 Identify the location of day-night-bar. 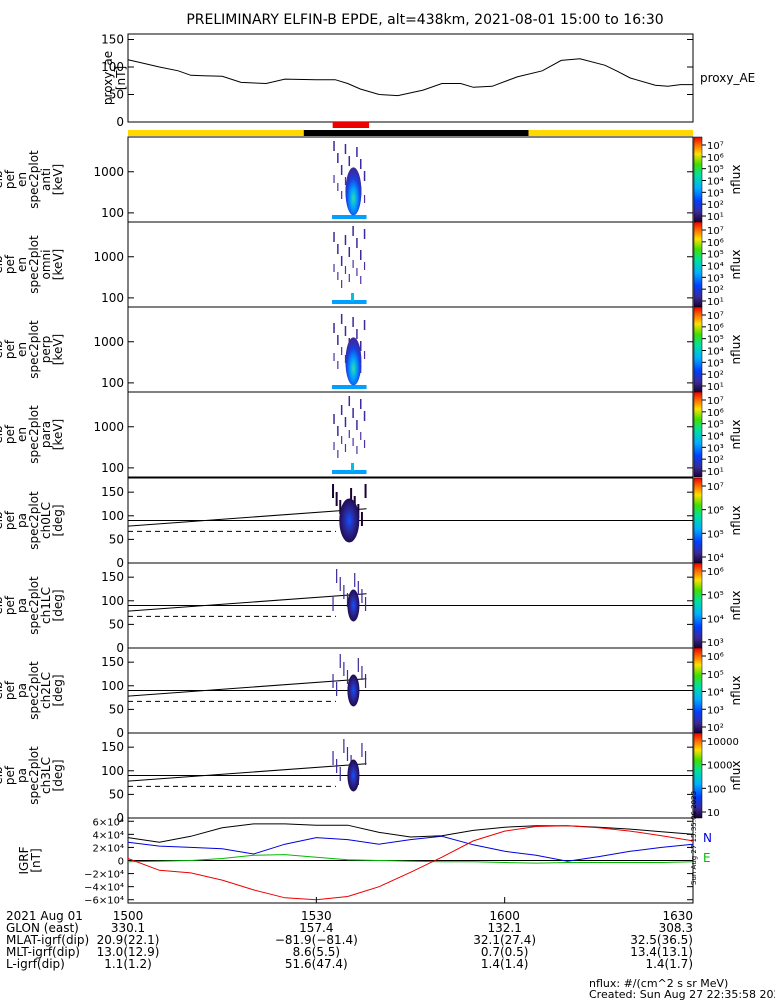
(410, 129).